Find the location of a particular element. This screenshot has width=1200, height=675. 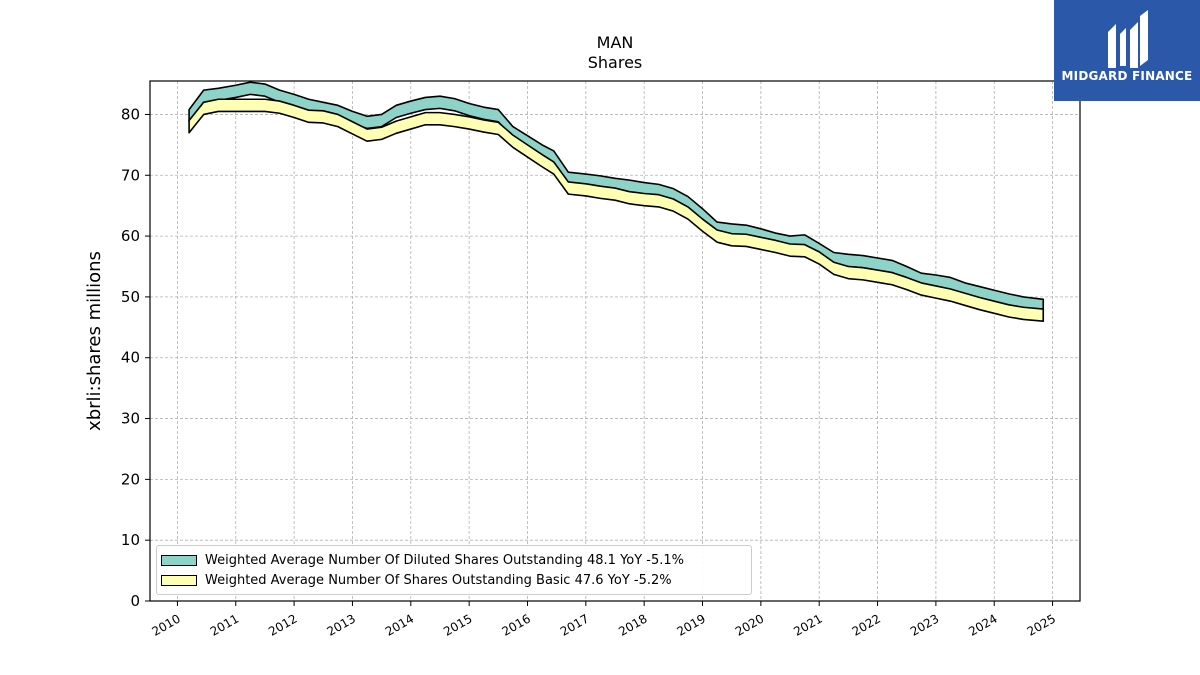

x-tick-label: 2025 is located at coordinates (1041, 624).